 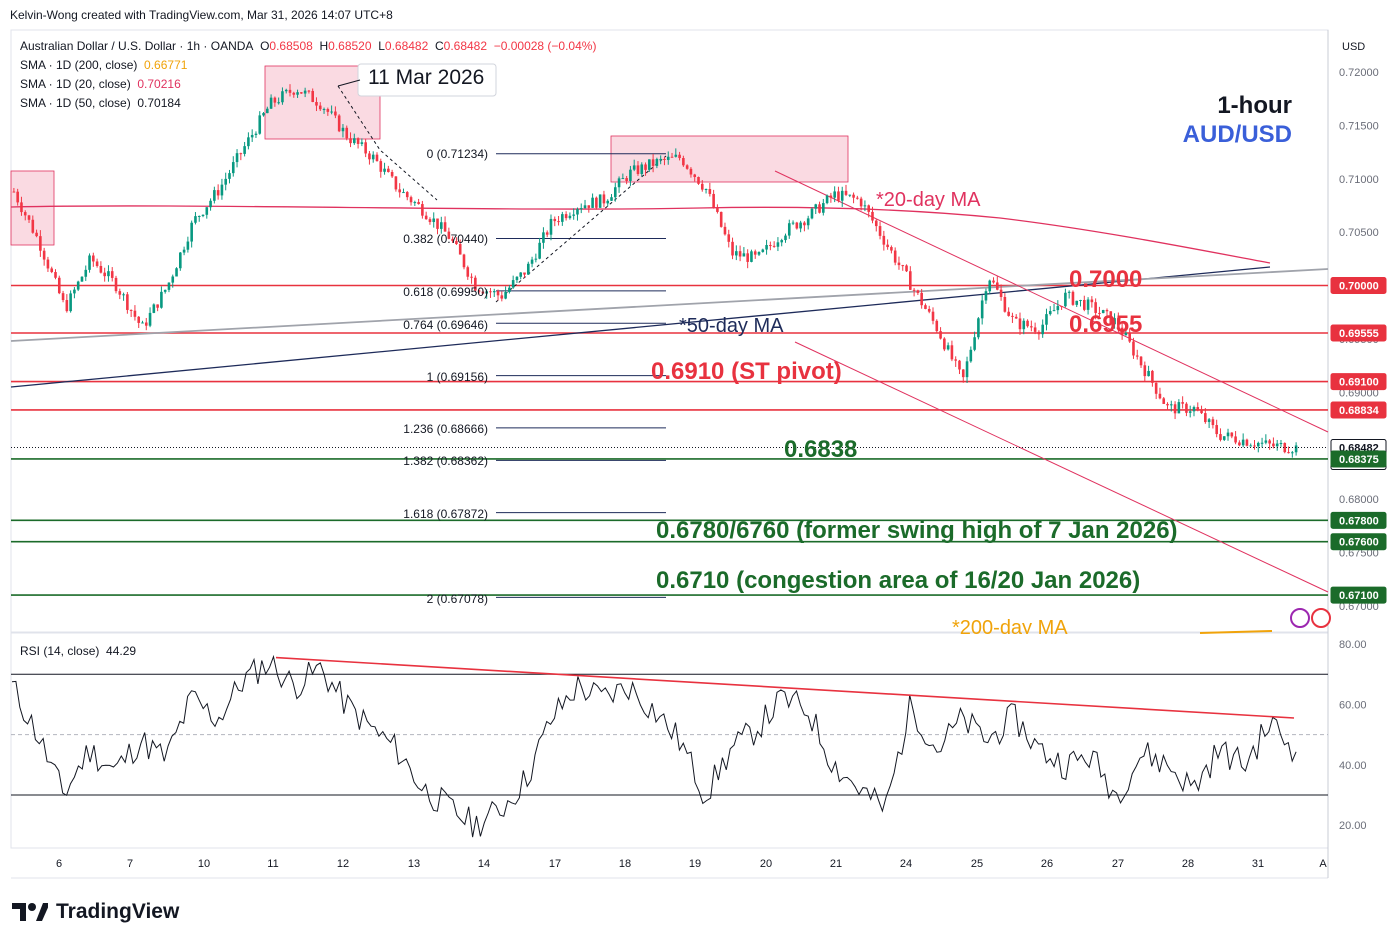 What do you see at coordinates (836, 864) in the screenshot?
I see `time-tick-label: 21` at bounding box center [836, 864].